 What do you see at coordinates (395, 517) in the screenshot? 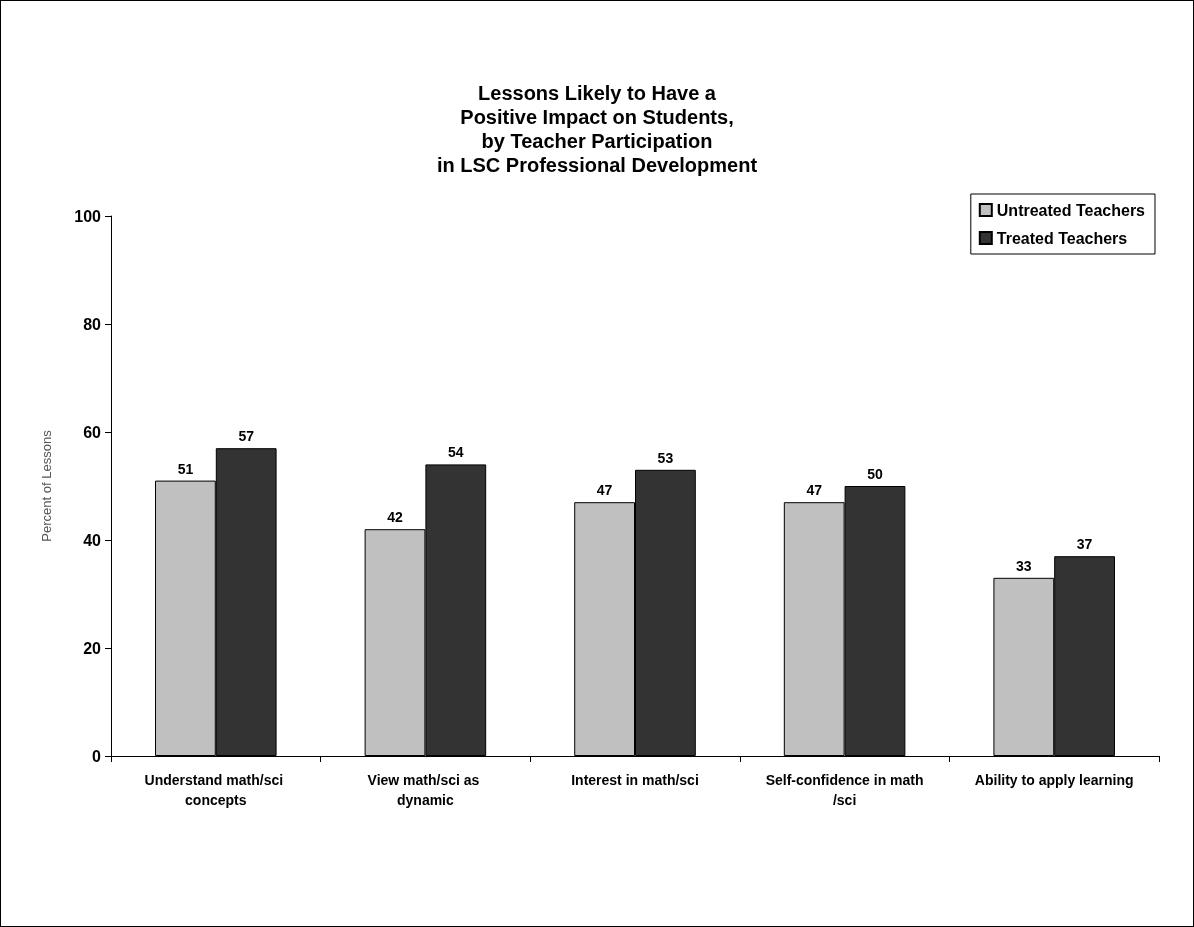
I see `data-label: 42` at bounding box center [395, 517].